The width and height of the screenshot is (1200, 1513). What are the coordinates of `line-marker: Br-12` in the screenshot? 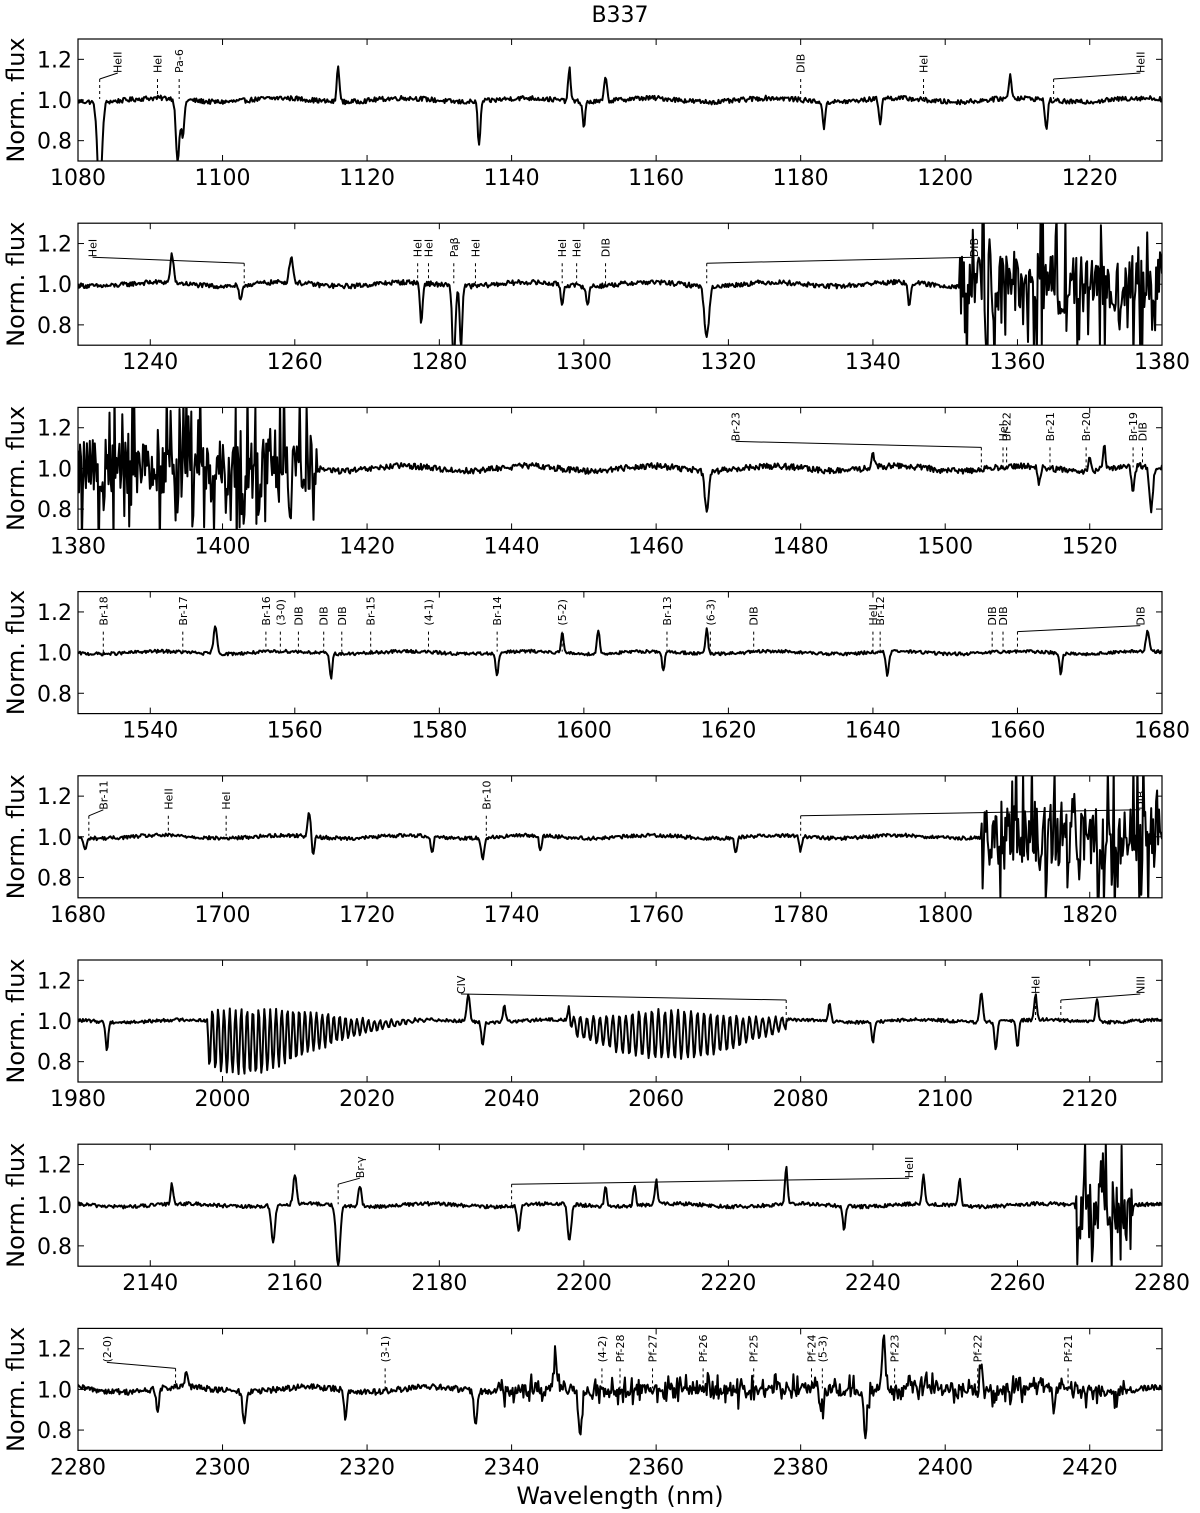 It's located at (880, 624).